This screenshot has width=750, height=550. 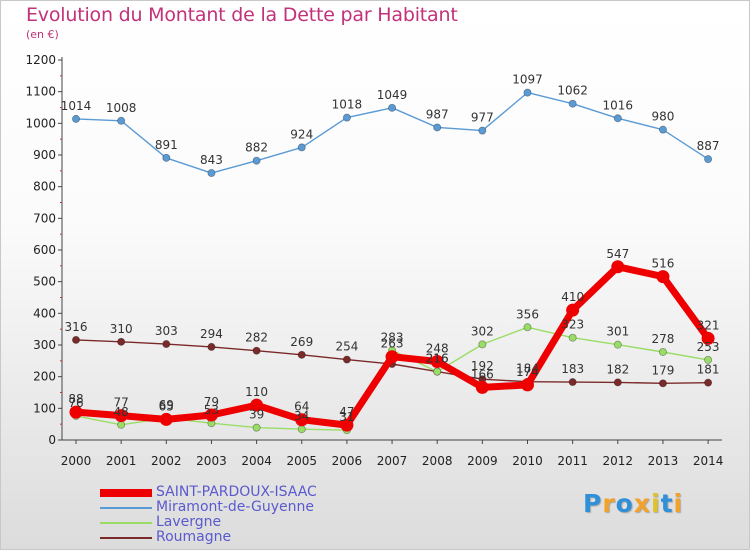 What do you see at coordinates (708, 146) in the screenshot?
I see `data-label: 887` at bounding box center [708, 146].